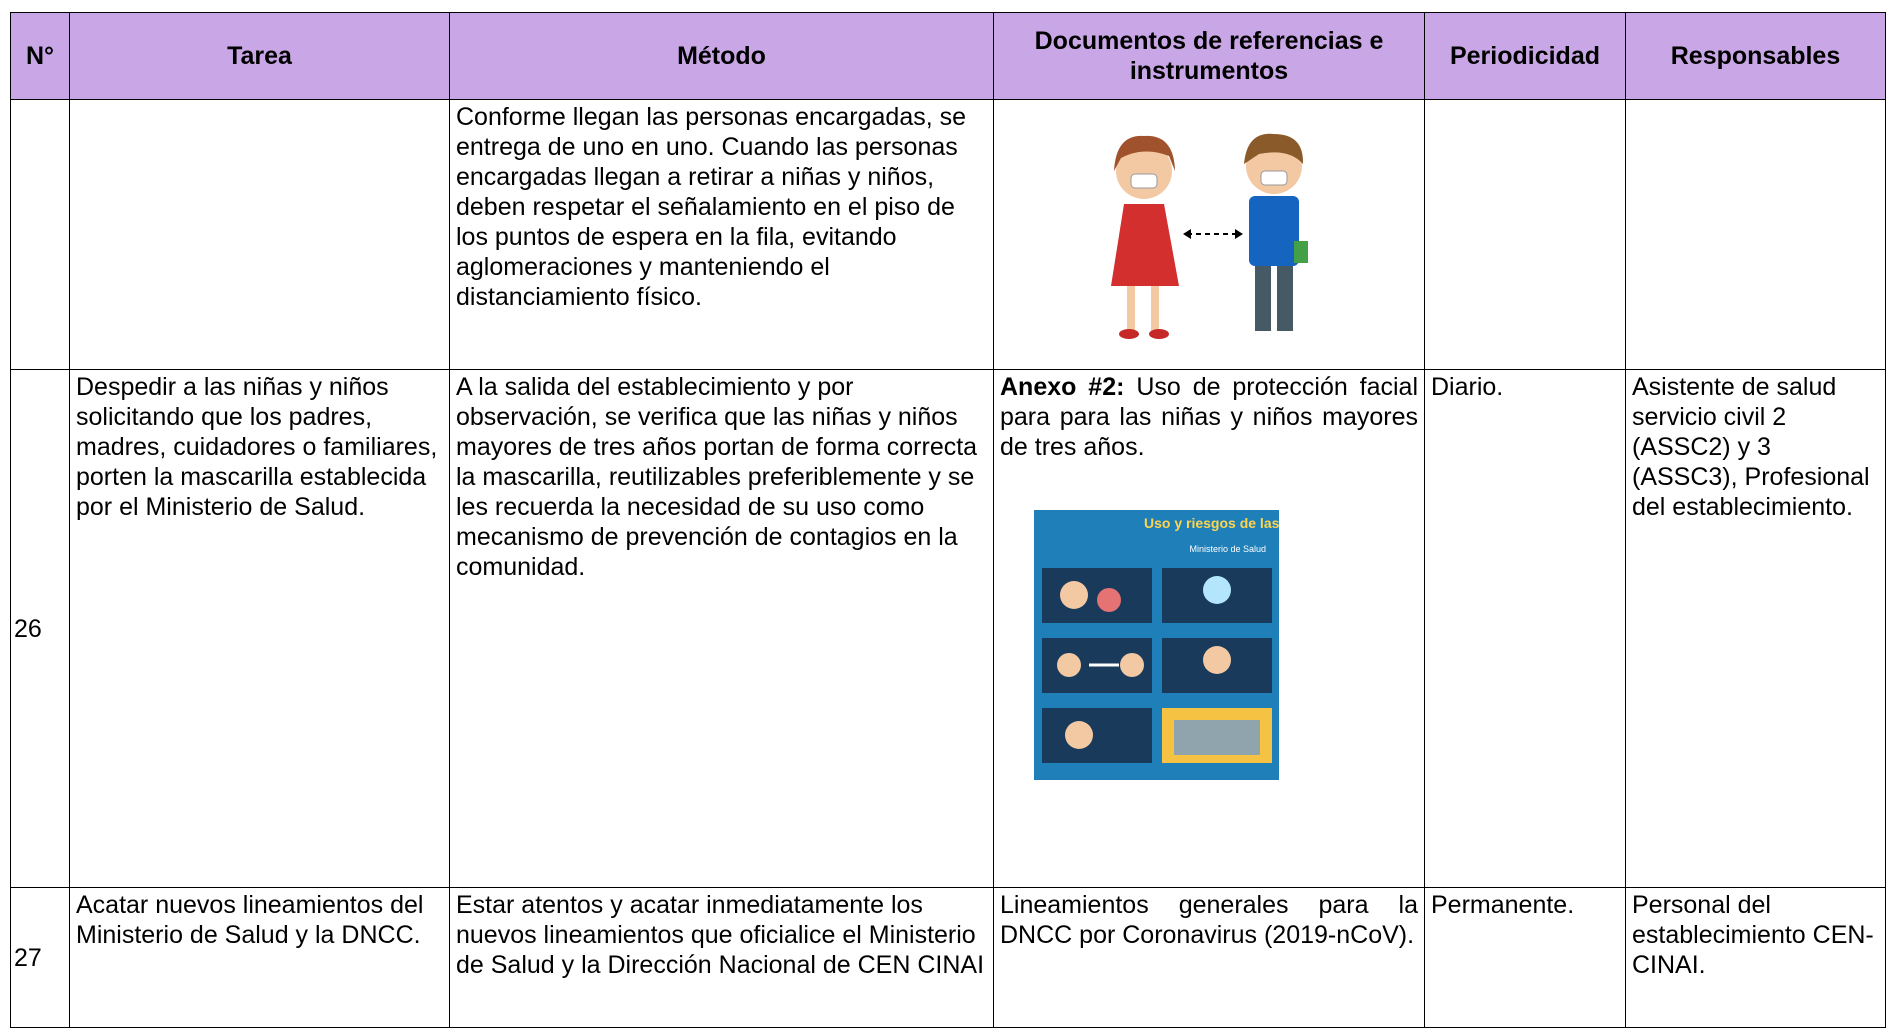  I want to click on distancing-illustration, so click(1209, 236).